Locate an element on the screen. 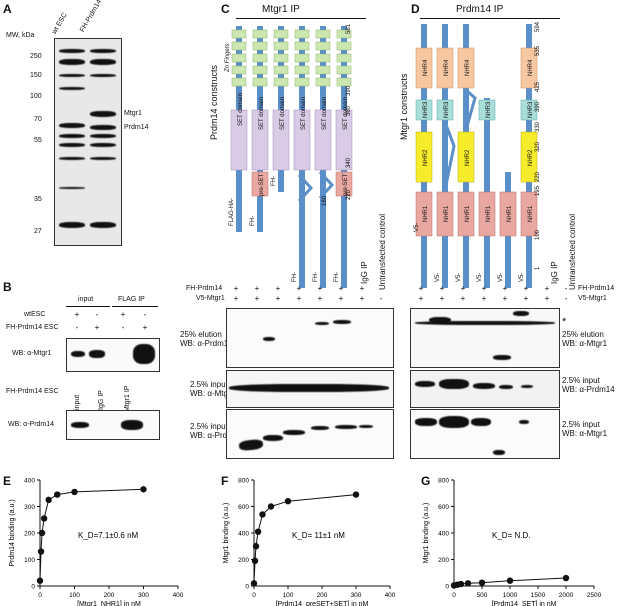  b-wt-sign: - is located at coordinates (145, 314).